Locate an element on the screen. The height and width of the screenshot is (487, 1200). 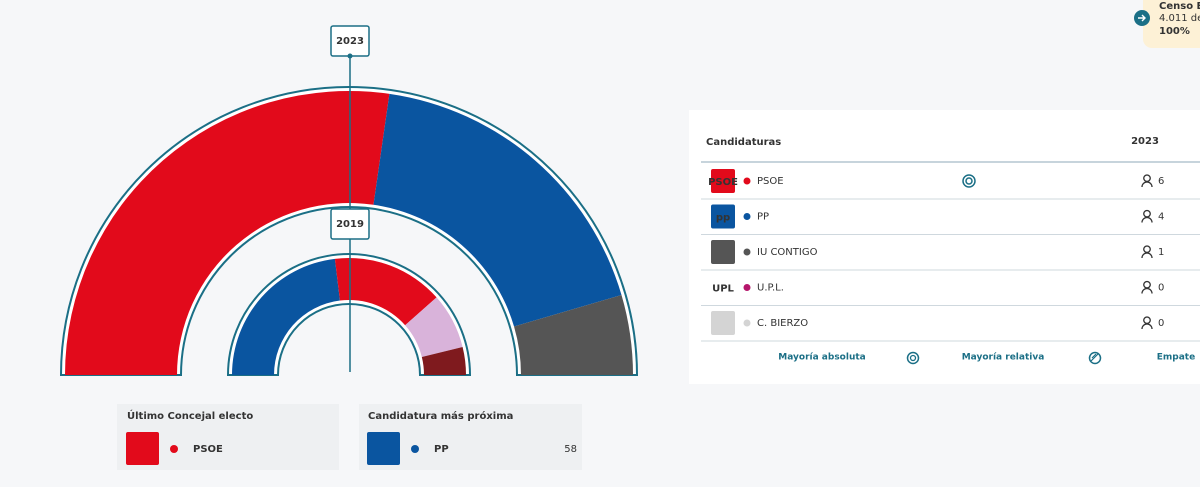
logo-text: pp is located at coordinates (723, 218).